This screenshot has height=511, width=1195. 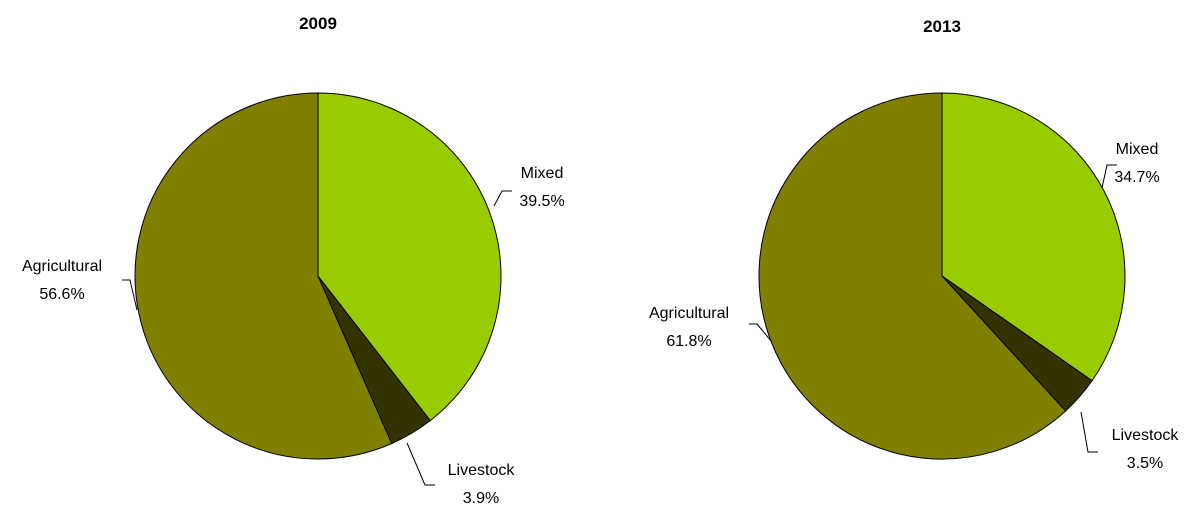 What do you see at coordinates (942, 26) in the screenshot?
I see `chart-title: 2013` at bounding box center [942, 26].